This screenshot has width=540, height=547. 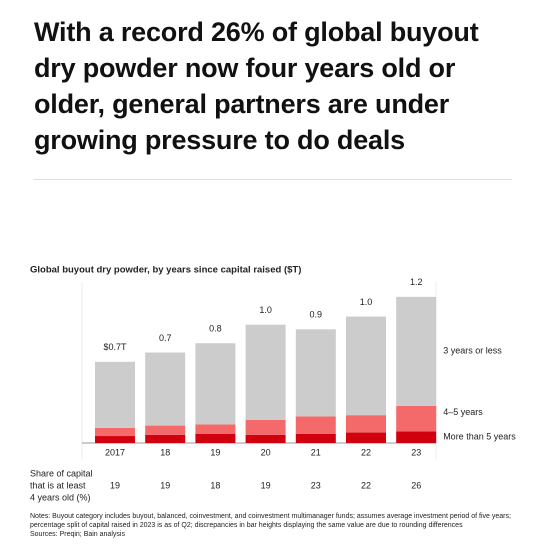 I want to click on divider, so click(x=273, y=179).